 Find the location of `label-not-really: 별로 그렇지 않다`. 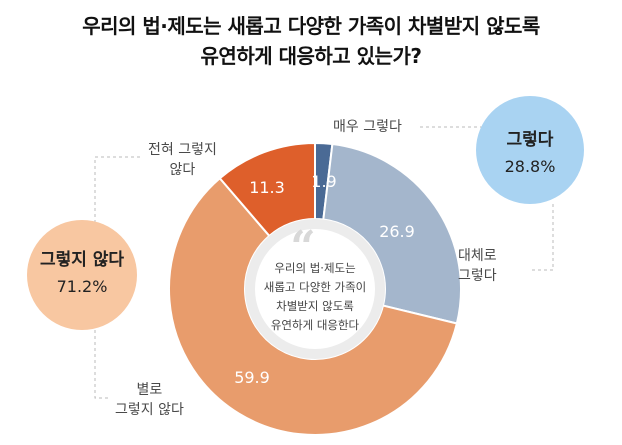

label-not-really: 별로 그렇지 않다 is located at coordinates (149, 400).